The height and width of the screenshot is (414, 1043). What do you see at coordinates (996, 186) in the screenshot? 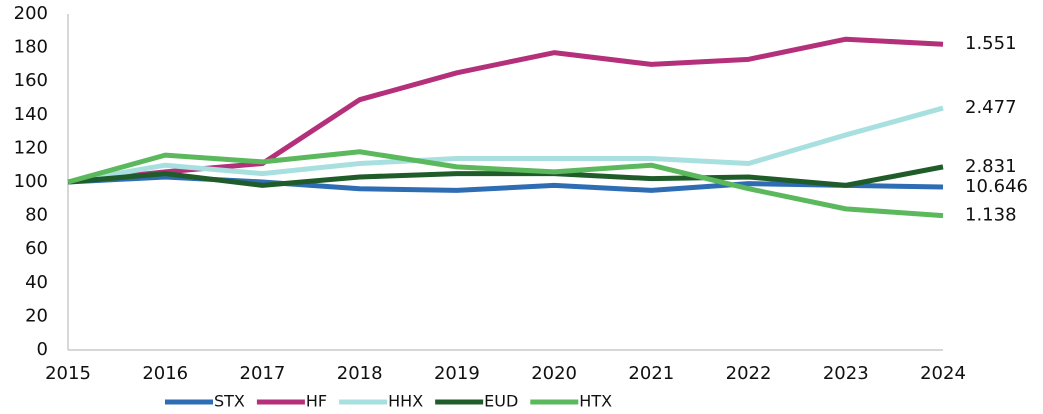
I see `end-label: 10.646` at bounding box center [996, 186].